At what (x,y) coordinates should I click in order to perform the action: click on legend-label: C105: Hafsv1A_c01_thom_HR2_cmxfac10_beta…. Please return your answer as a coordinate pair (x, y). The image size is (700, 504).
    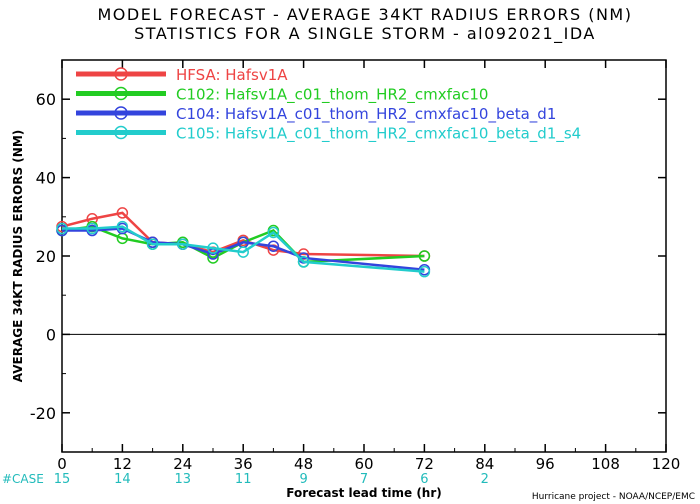
    Looking at the image, I should click on (378, 134).